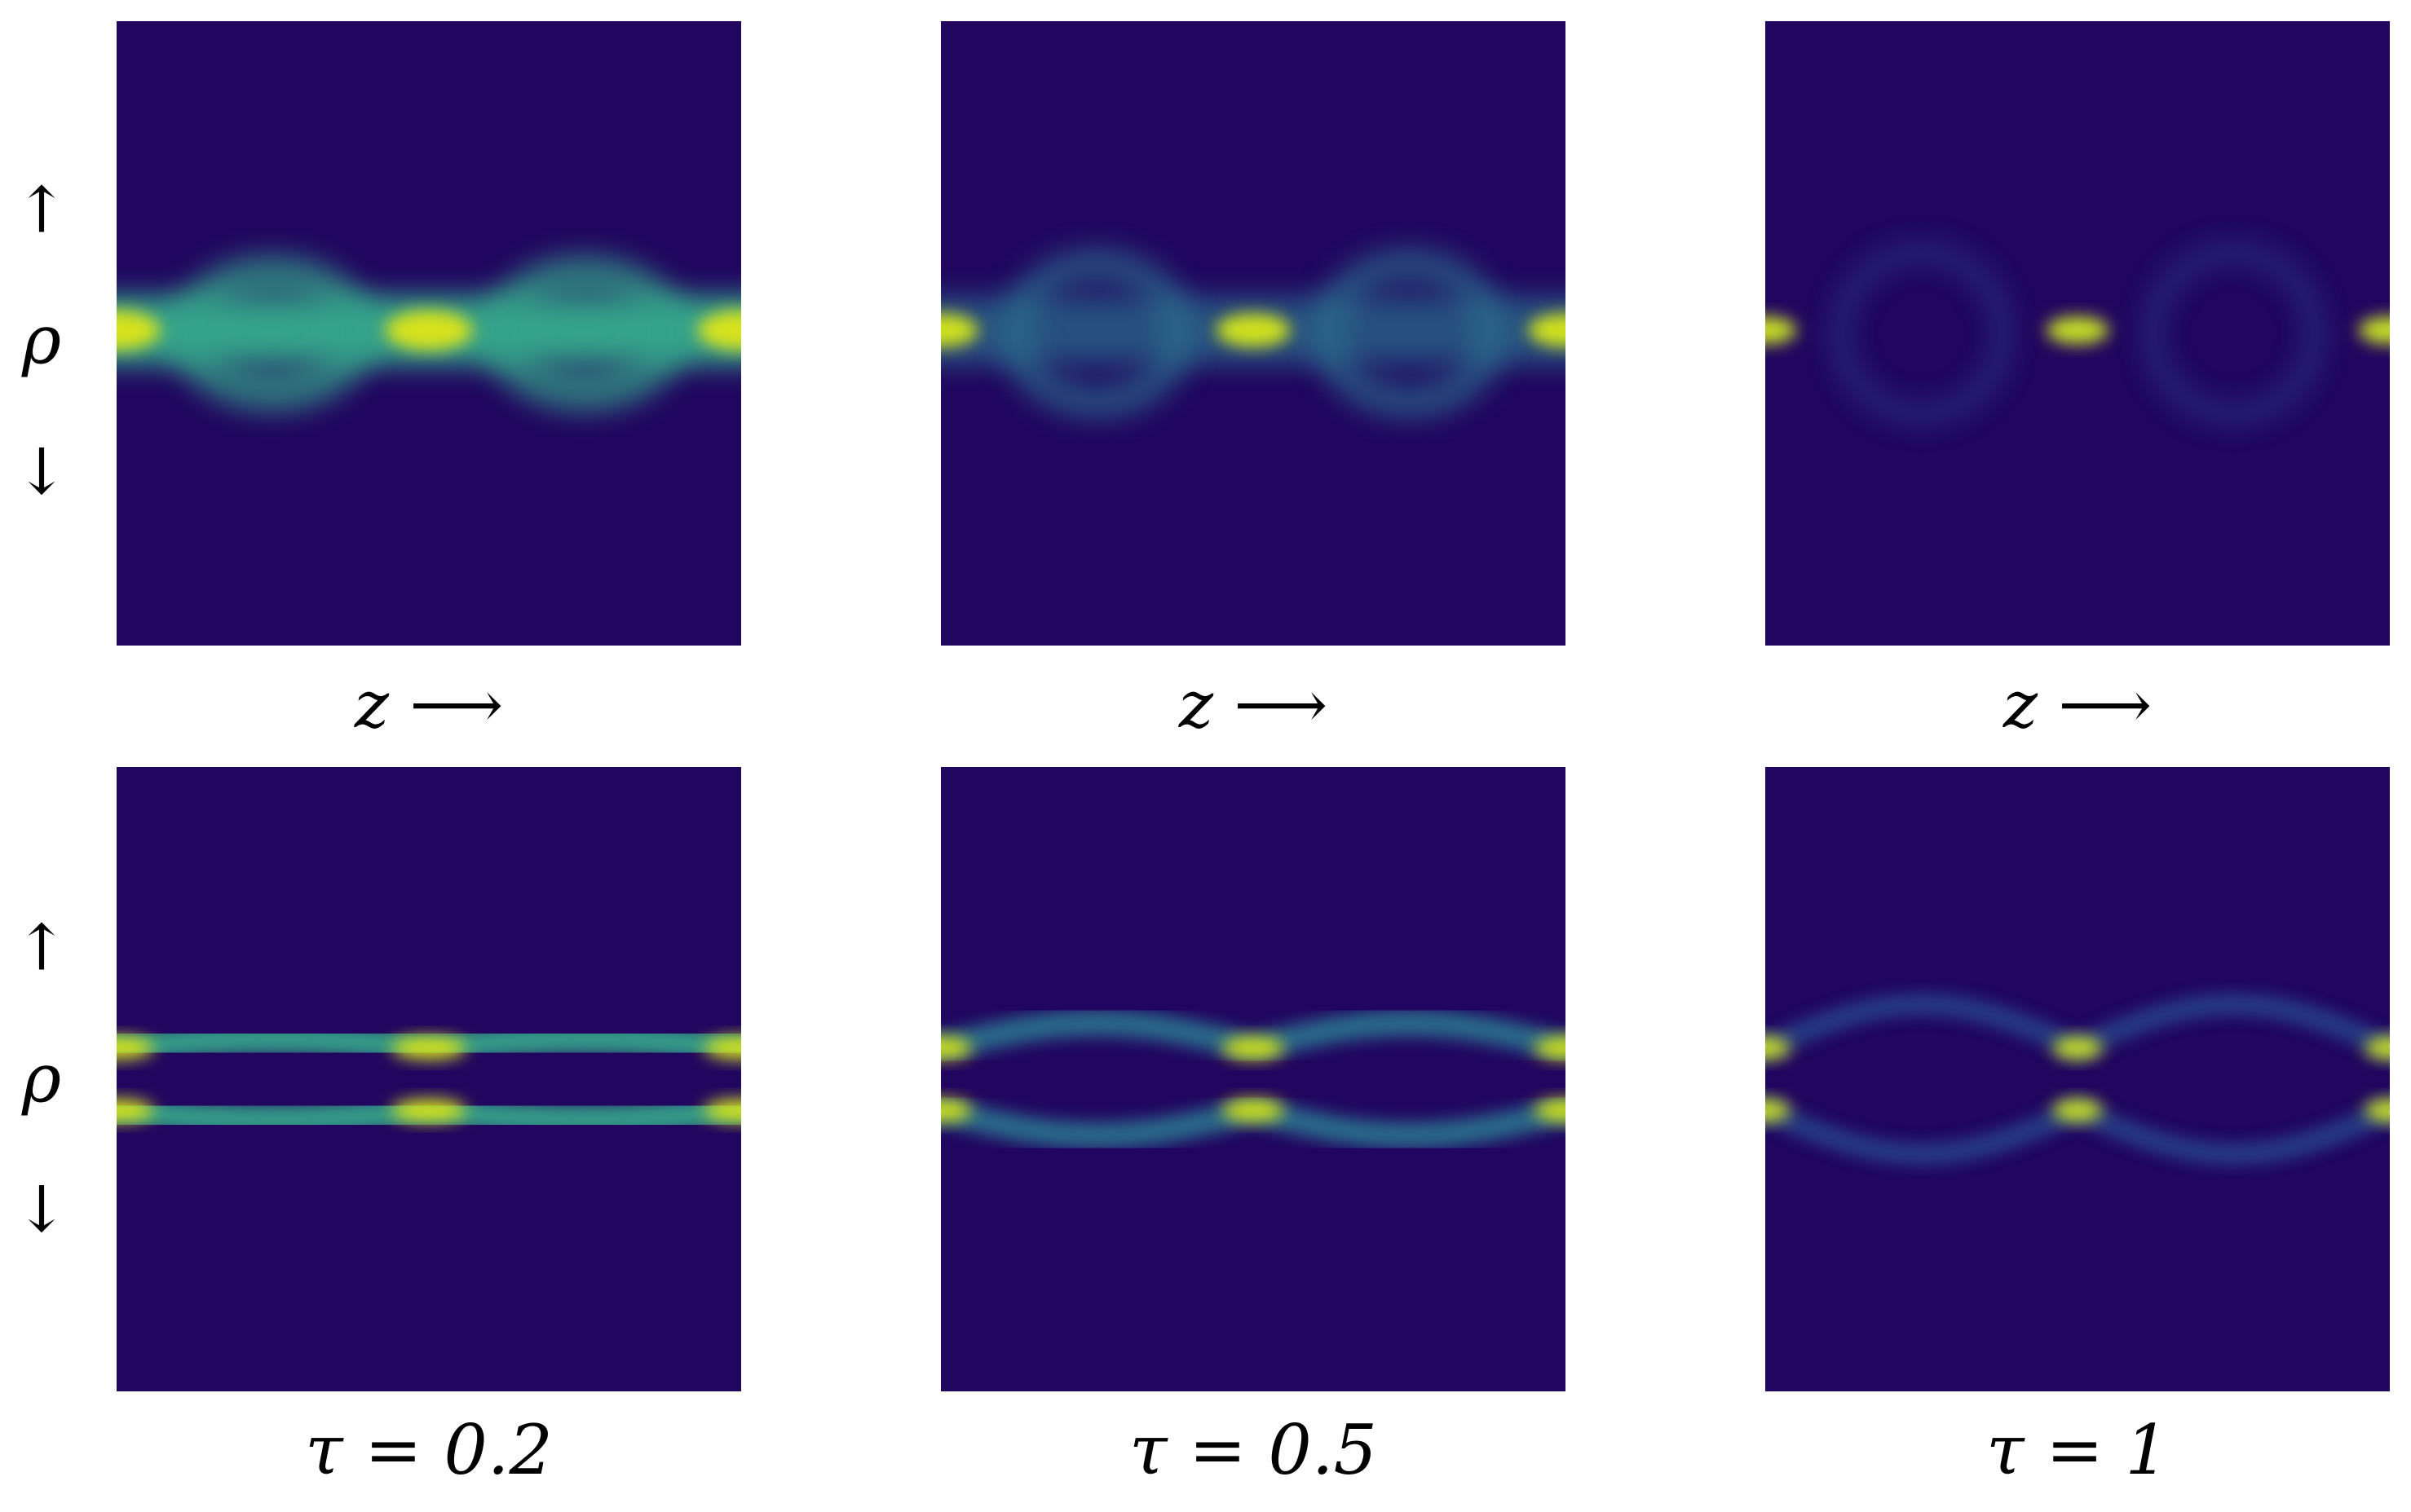 The height and width of the screenshot is (1512, 2411). Describe the element at coordinates (1253, 1450) in the screenshot. I see `caption: τ = 0.5` at that location.